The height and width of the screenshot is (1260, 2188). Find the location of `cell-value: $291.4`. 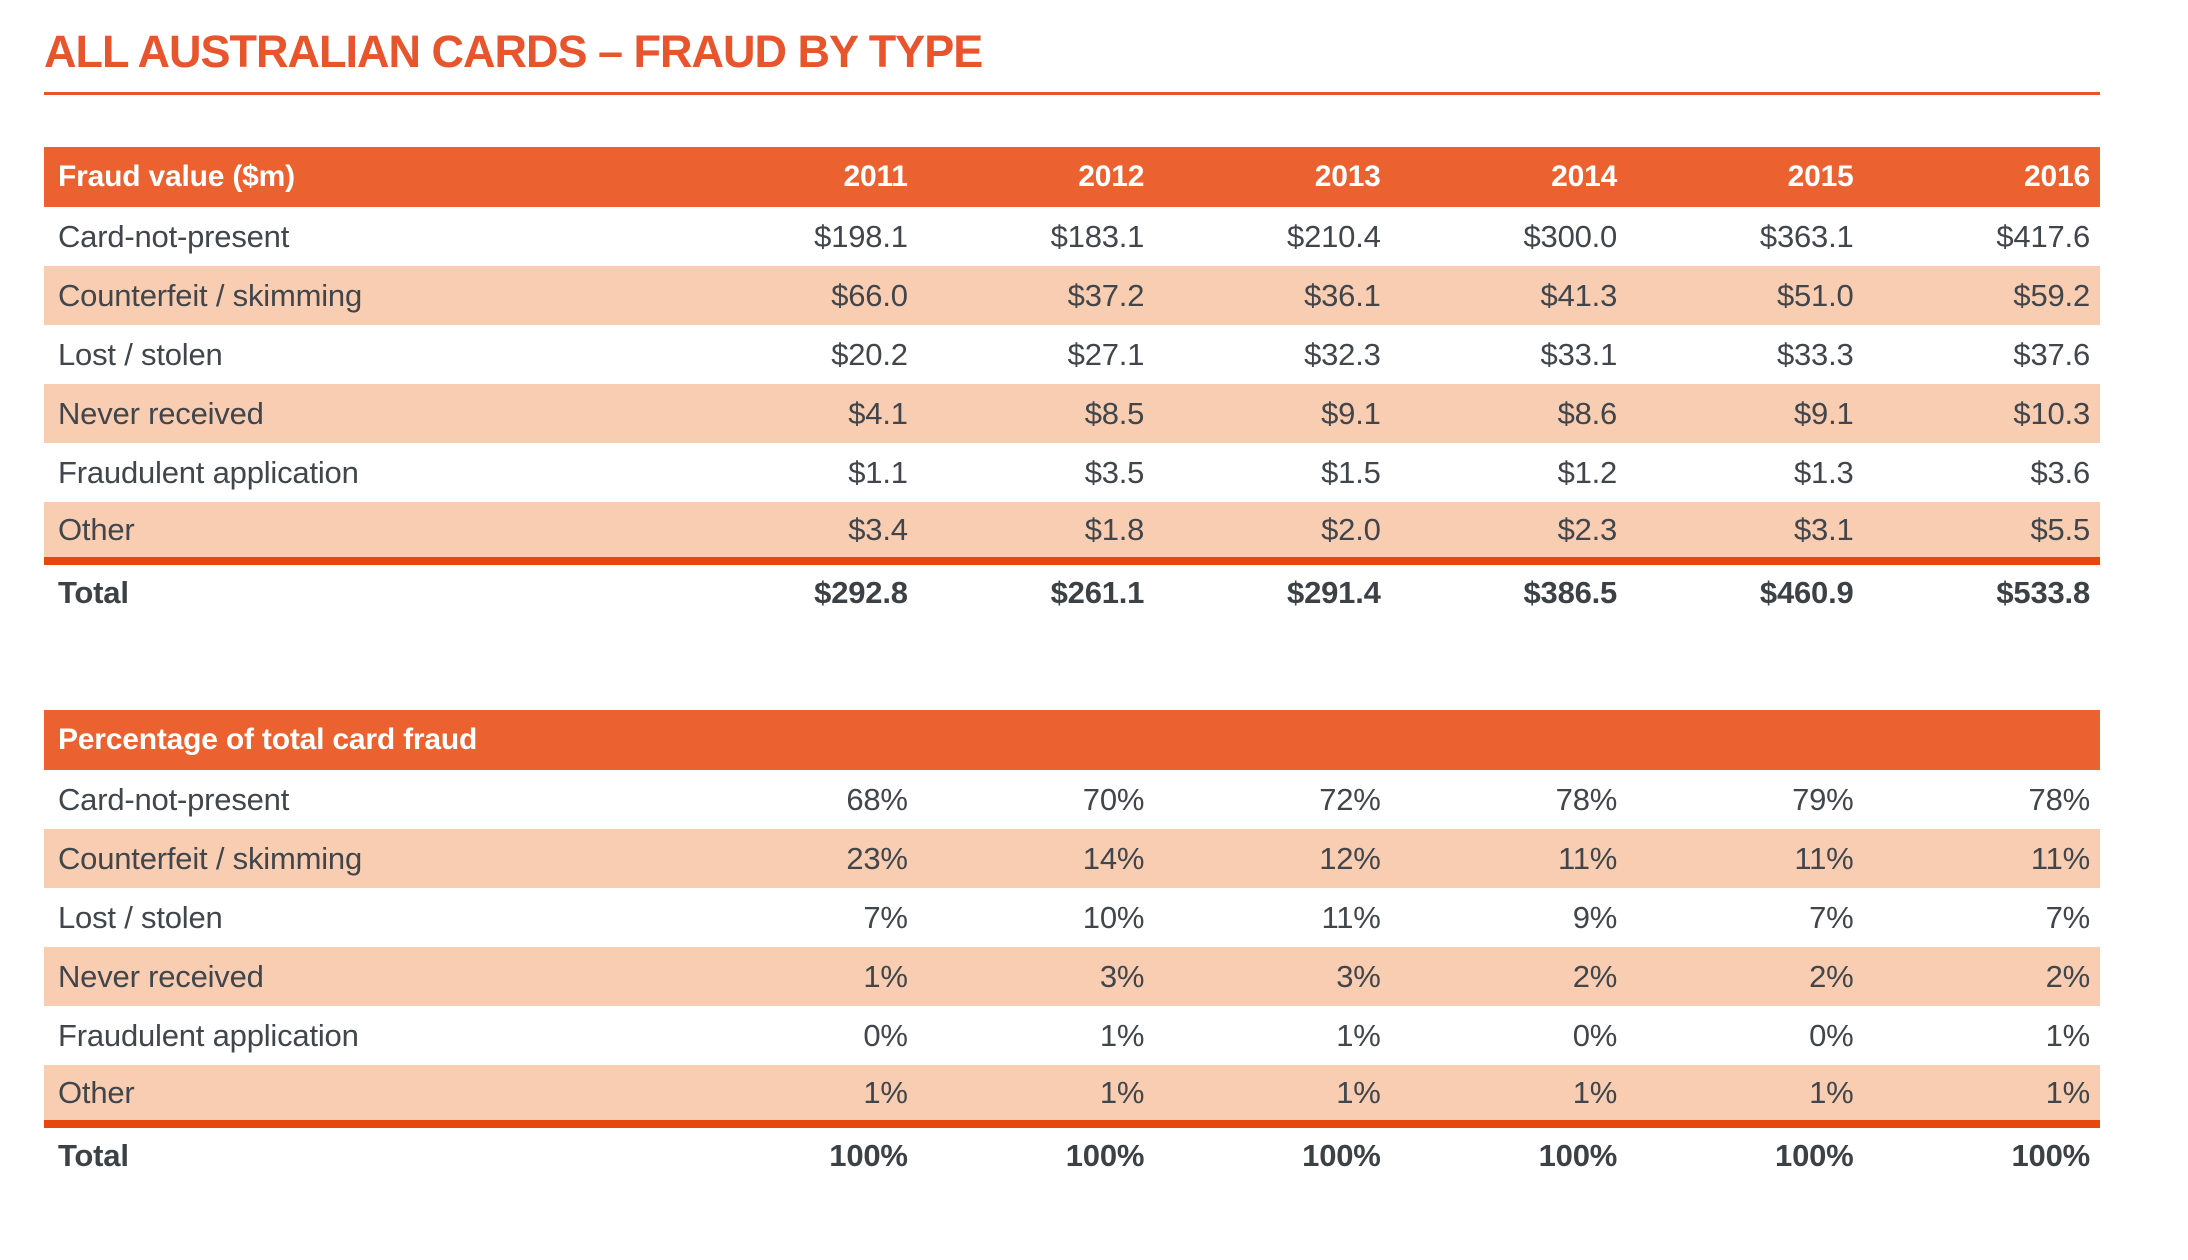

cell-value: $291.4 is located at coordinates (1272, 589).